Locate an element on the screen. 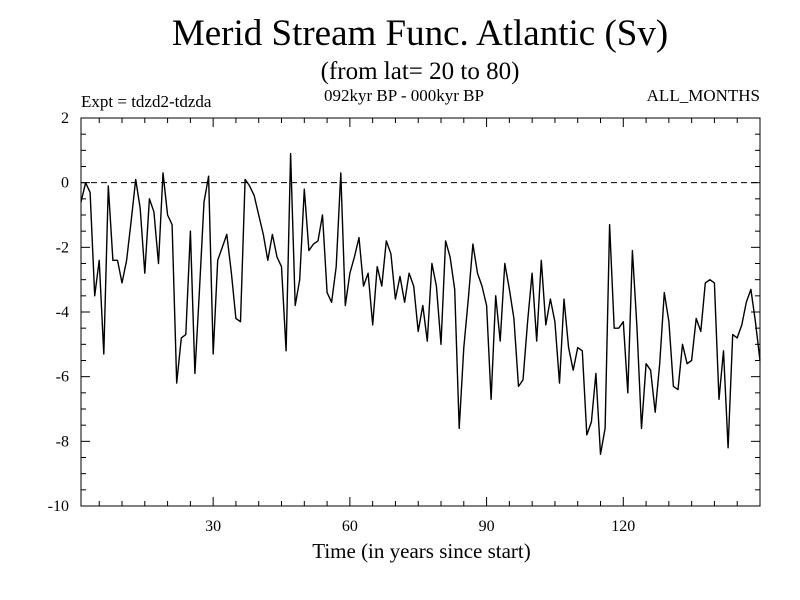  chart-title: Merid Stream Func. Atlantic (Sv) is located at coordinates (420, 33).